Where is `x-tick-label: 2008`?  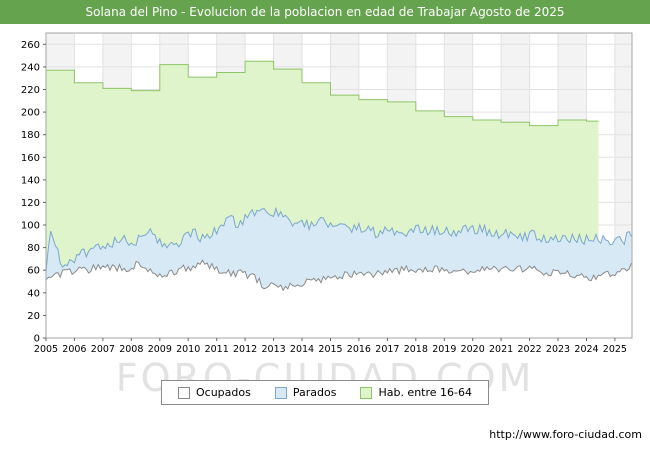
x-tick-label: 2008 is located at coordinates (131, 349).